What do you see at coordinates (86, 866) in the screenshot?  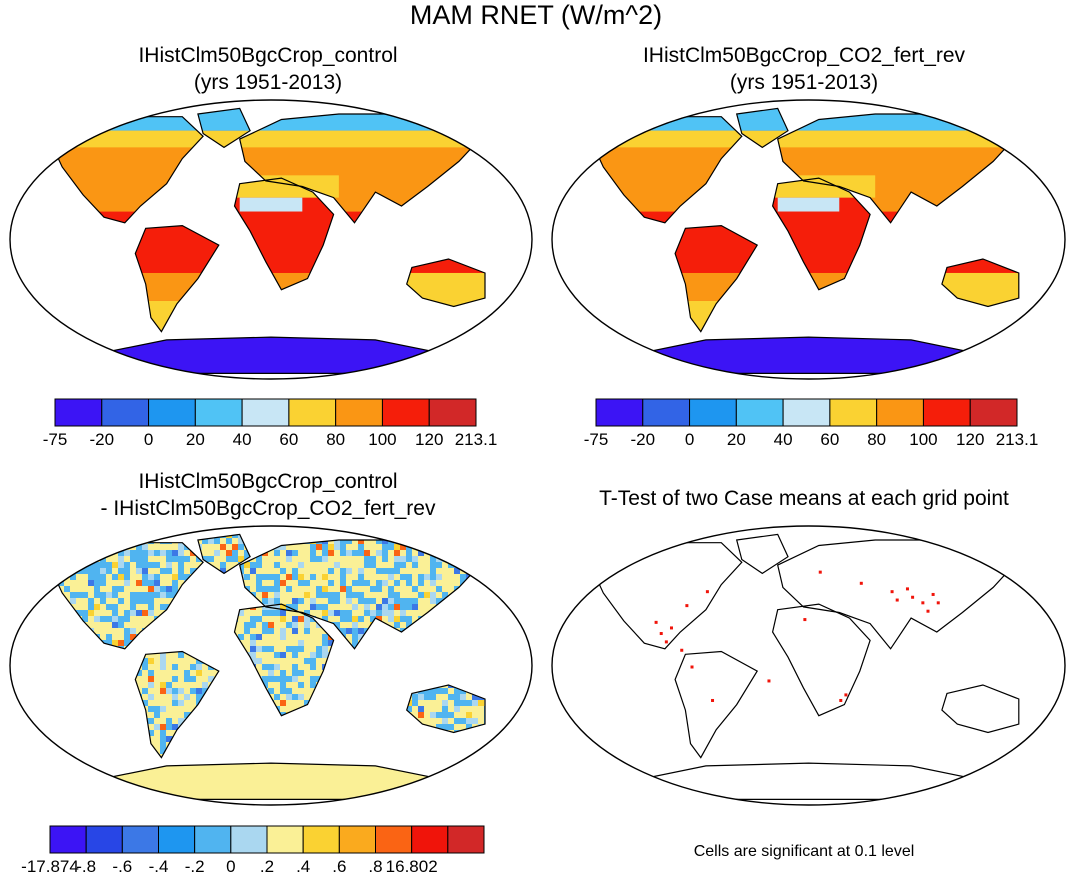 I see `colorbar-tick-label: -.8` at bounding box center [86, 866].